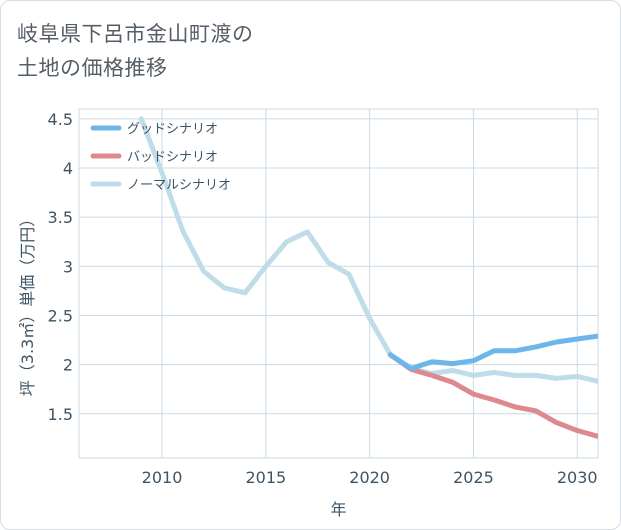 This screenshot has width=621, height=530. I want to click on y-tick-label: 3.5, so click(60, 217).